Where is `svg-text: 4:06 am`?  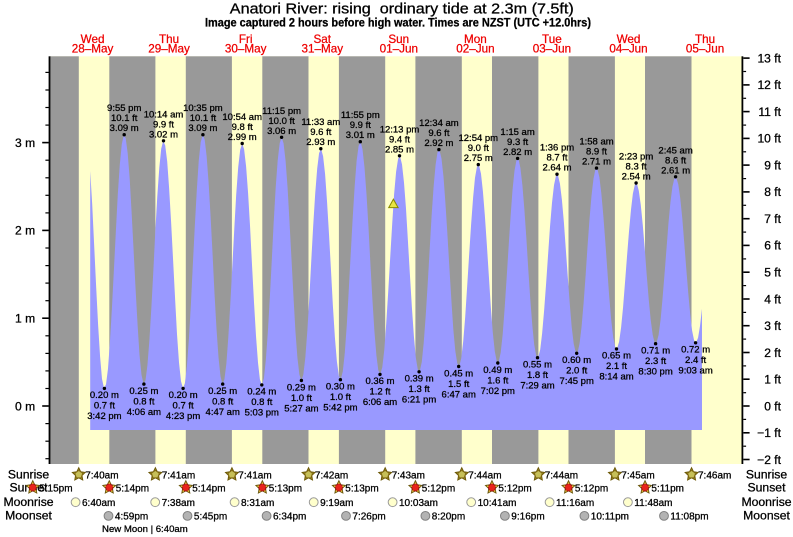 svg-text: 4:06 am is located at coordinates (144, 412).